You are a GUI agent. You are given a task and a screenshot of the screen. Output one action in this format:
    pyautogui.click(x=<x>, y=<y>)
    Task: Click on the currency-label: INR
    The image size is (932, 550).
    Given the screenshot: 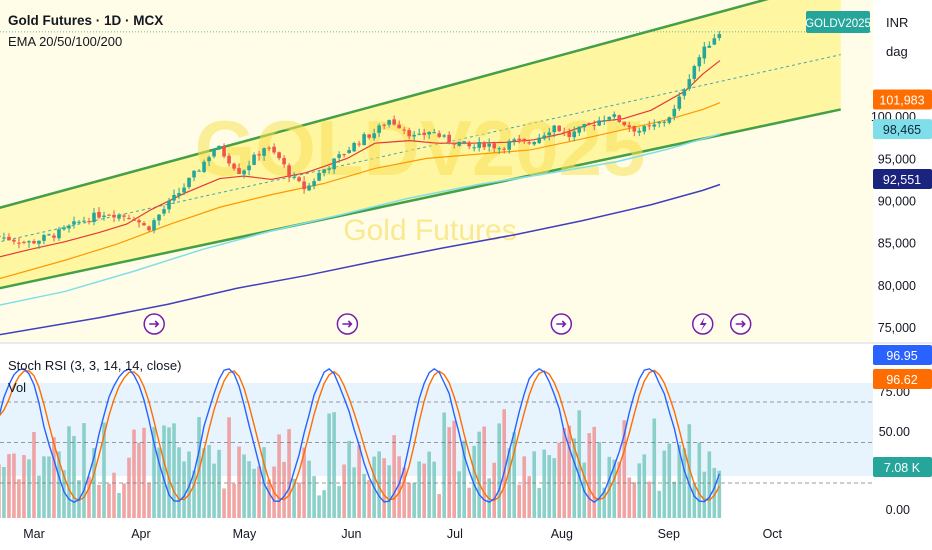 What is the action you would take?
    pyautogui.click(x=897, y=22)
    